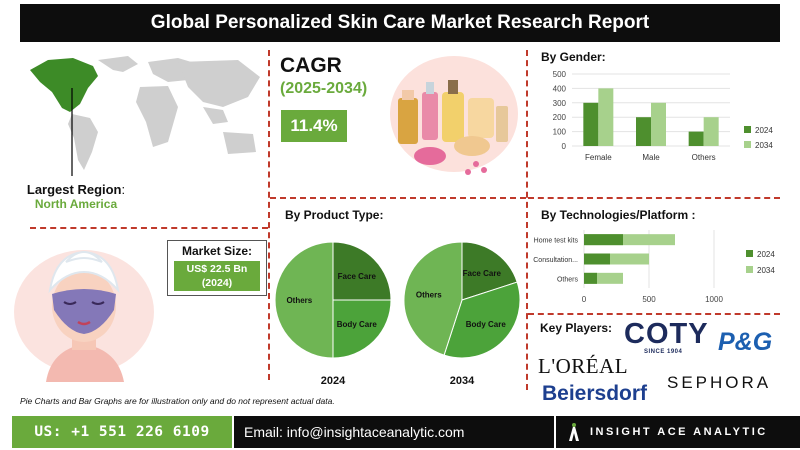  Describe the element at coordinates (333, 381) in the screenshot. I see `pie-year-label: 2024` at that location.